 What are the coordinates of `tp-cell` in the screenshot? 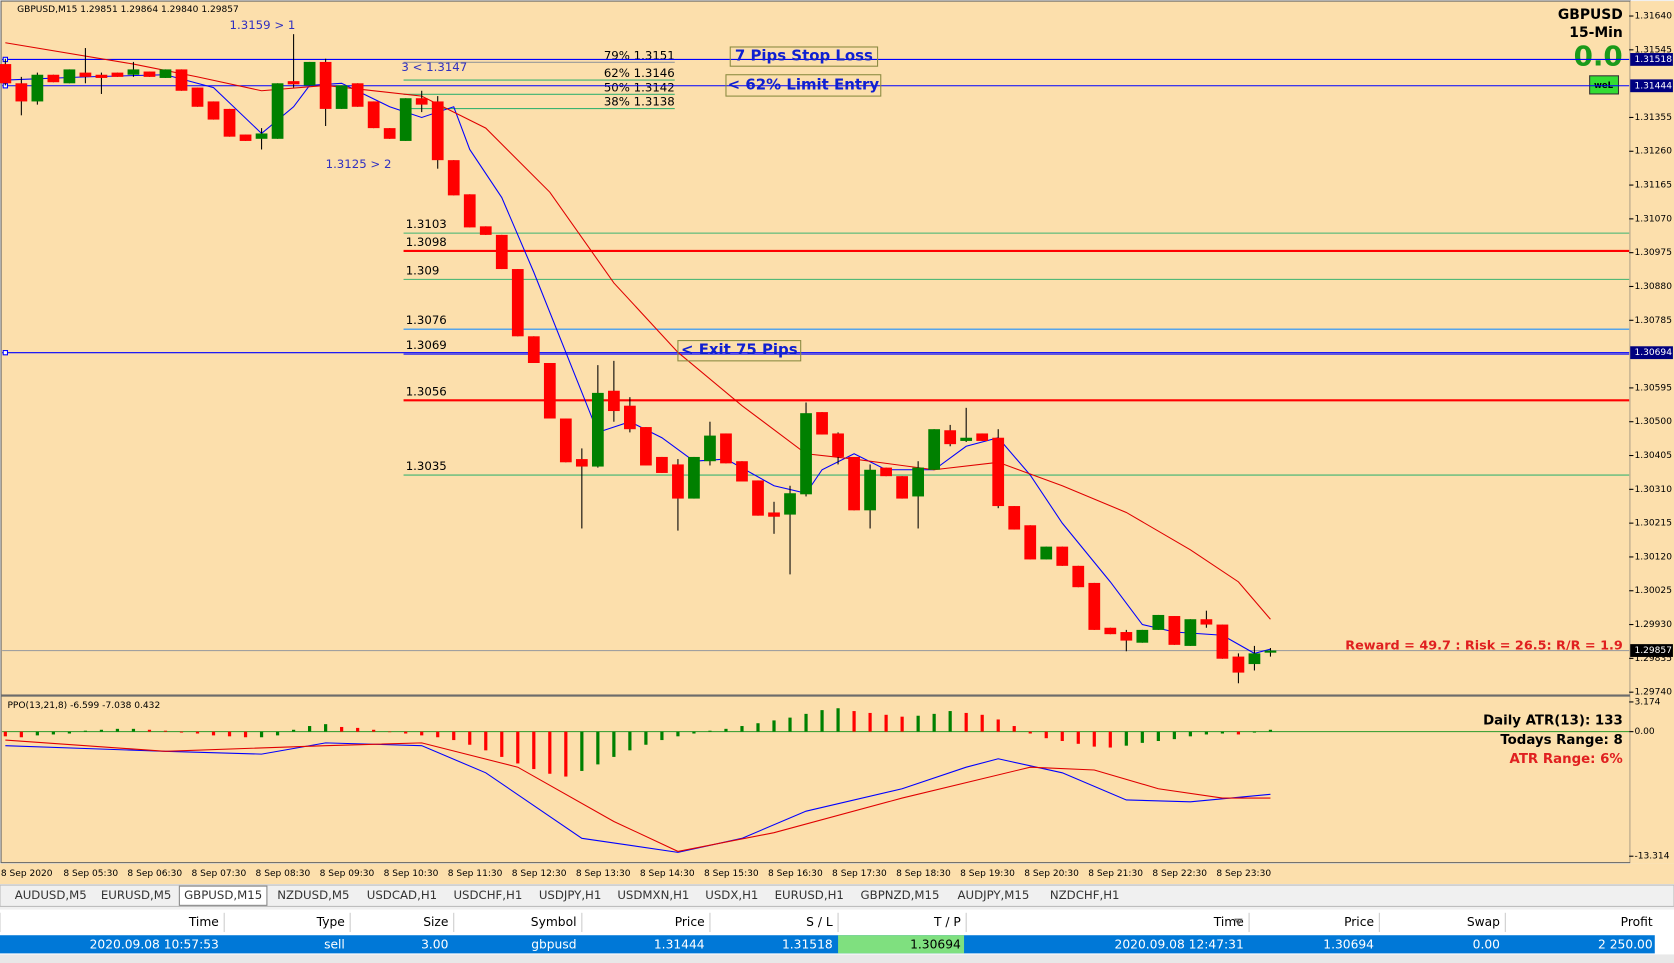 It's located at (901, 944).